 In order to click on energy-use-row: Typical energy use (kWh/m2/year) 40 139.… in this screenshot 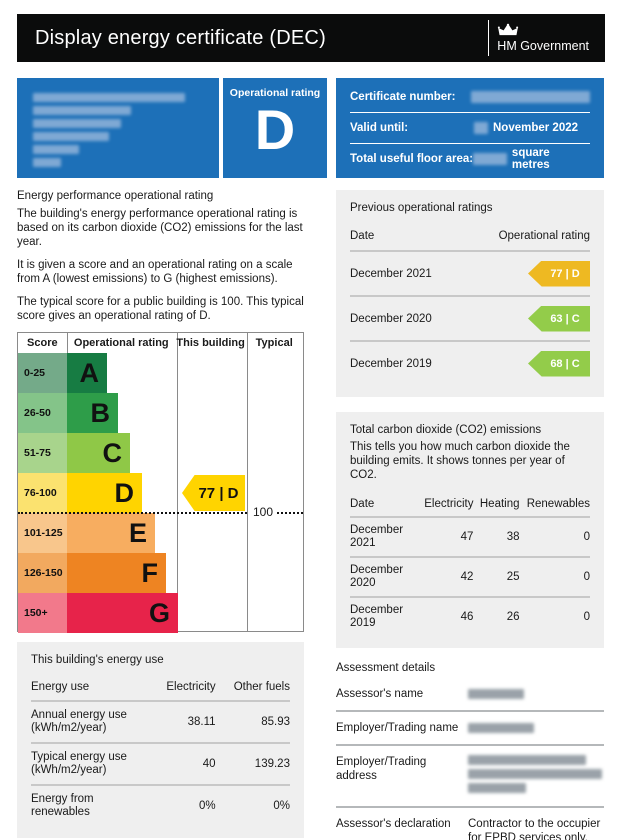, I will do `click(160, 764)`.